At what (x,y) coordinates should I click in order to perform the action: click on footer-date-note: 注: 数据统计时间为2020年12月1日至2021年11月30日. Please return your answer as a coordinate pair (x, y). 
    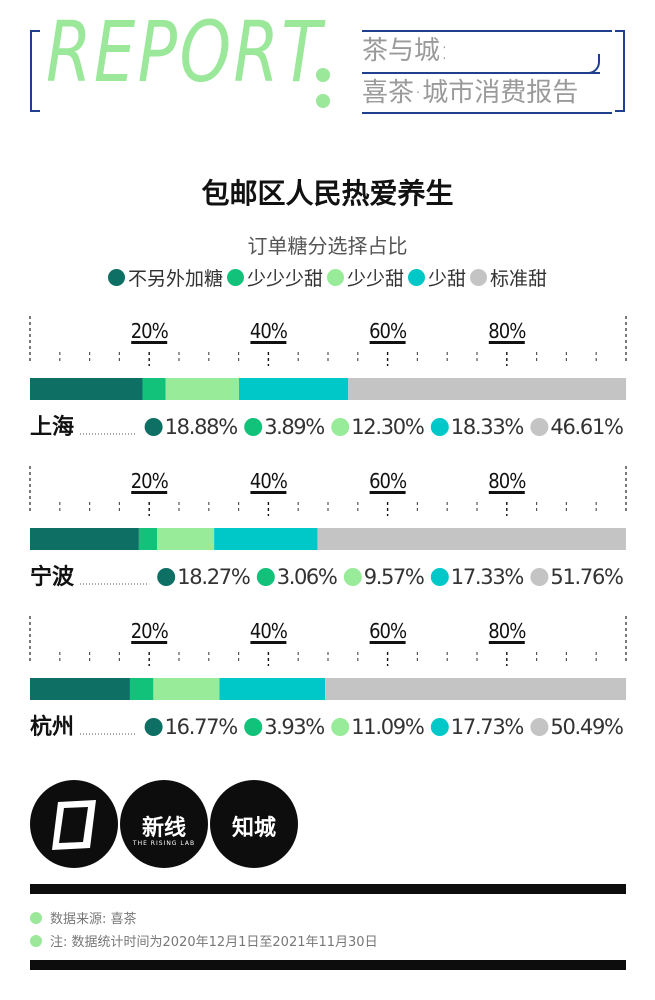
    Looking at the image, I should click on (204, 940).